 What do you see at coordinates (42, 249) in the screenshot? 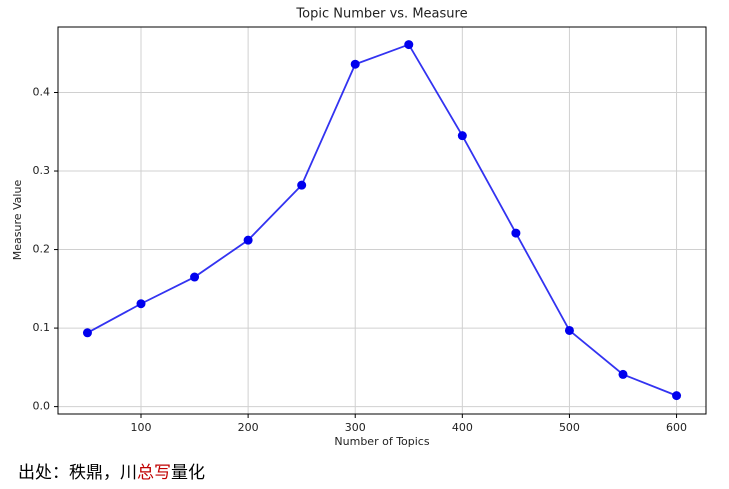
I see `y-tick-label: 0.2` at bounding box center [42, 249].